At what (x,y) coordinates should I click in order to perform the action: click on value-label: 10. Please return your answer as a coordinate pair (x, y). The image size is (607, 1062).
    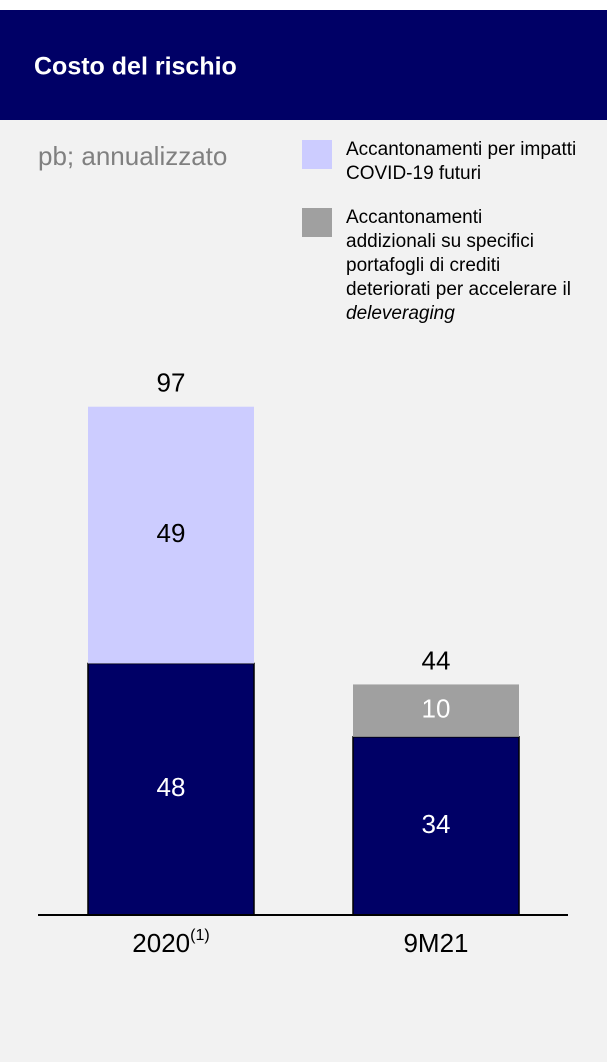
    Looking at the image, I should click on (436, 709).